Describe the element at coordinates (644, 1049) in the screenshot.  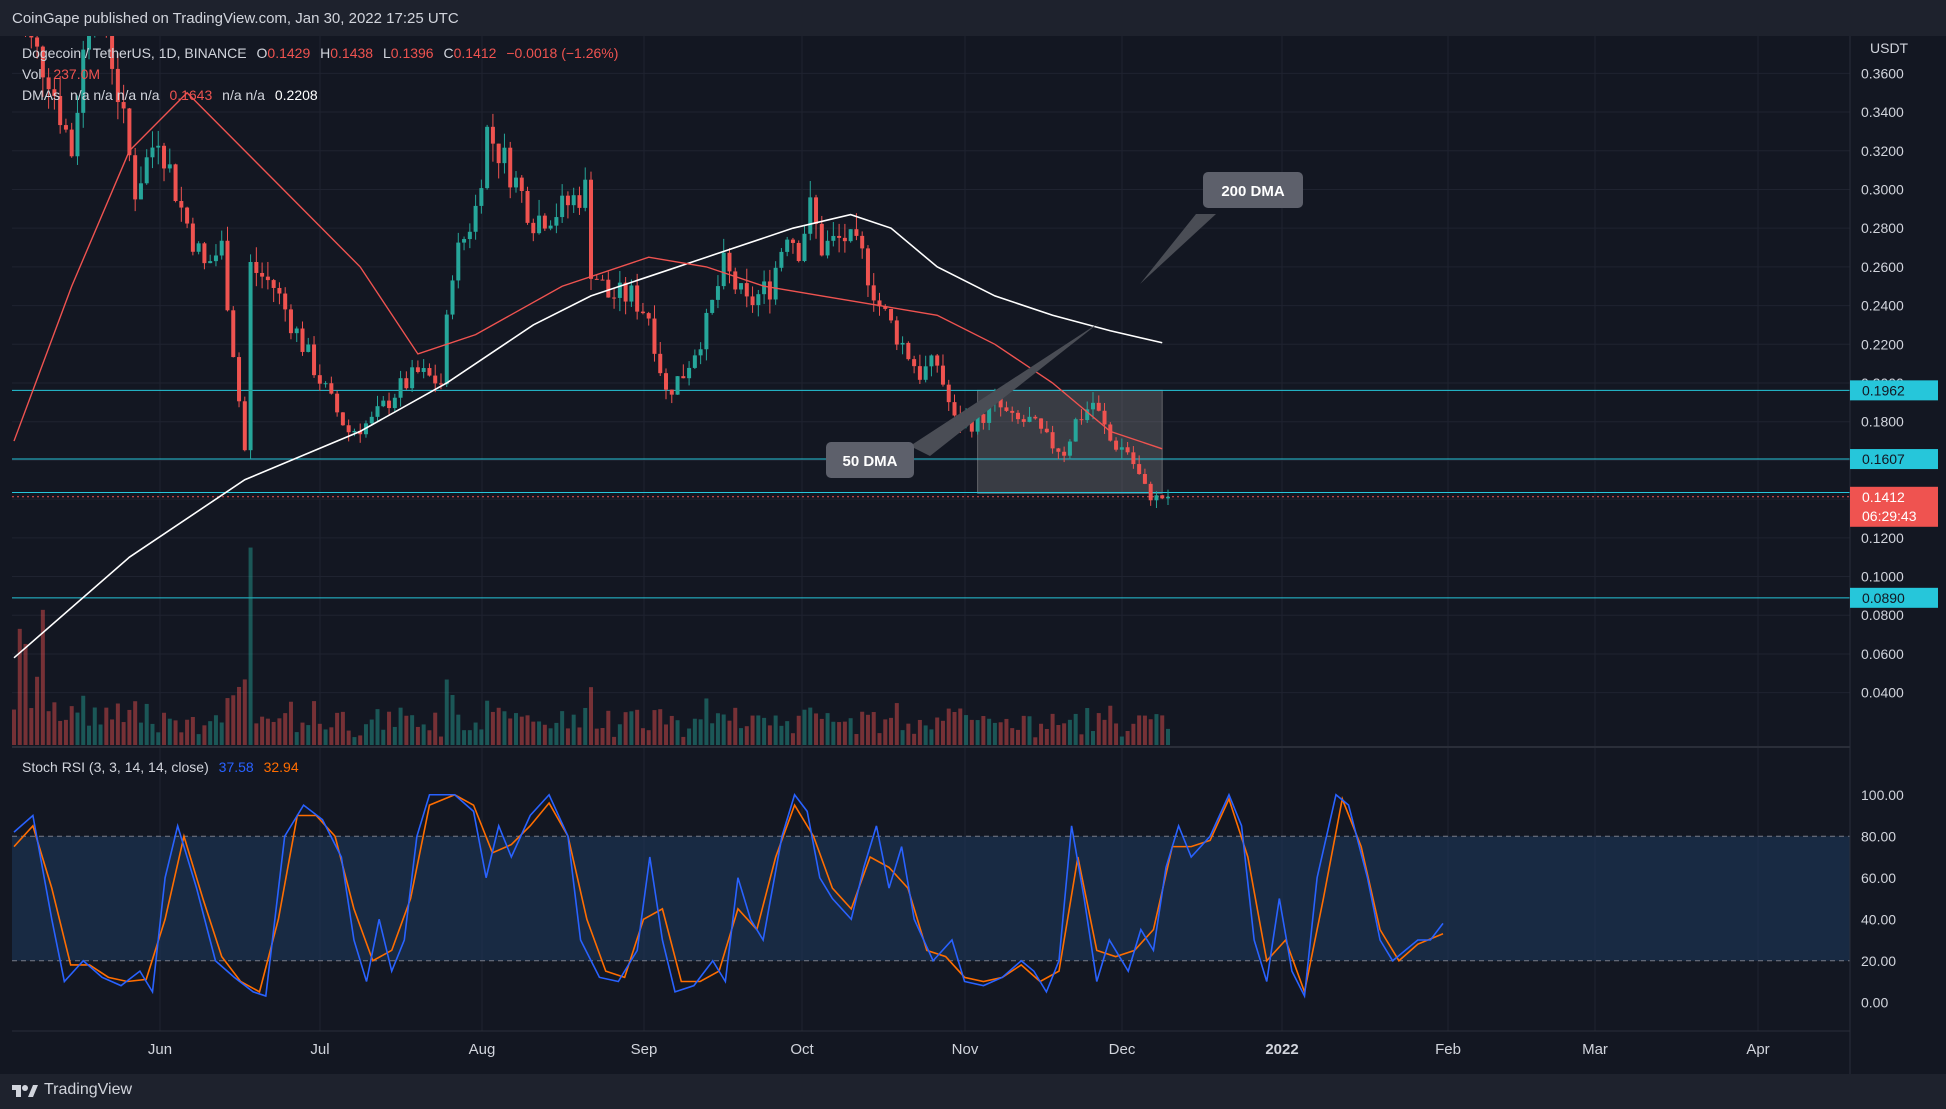
I see `time-tick: Sep` at that location.